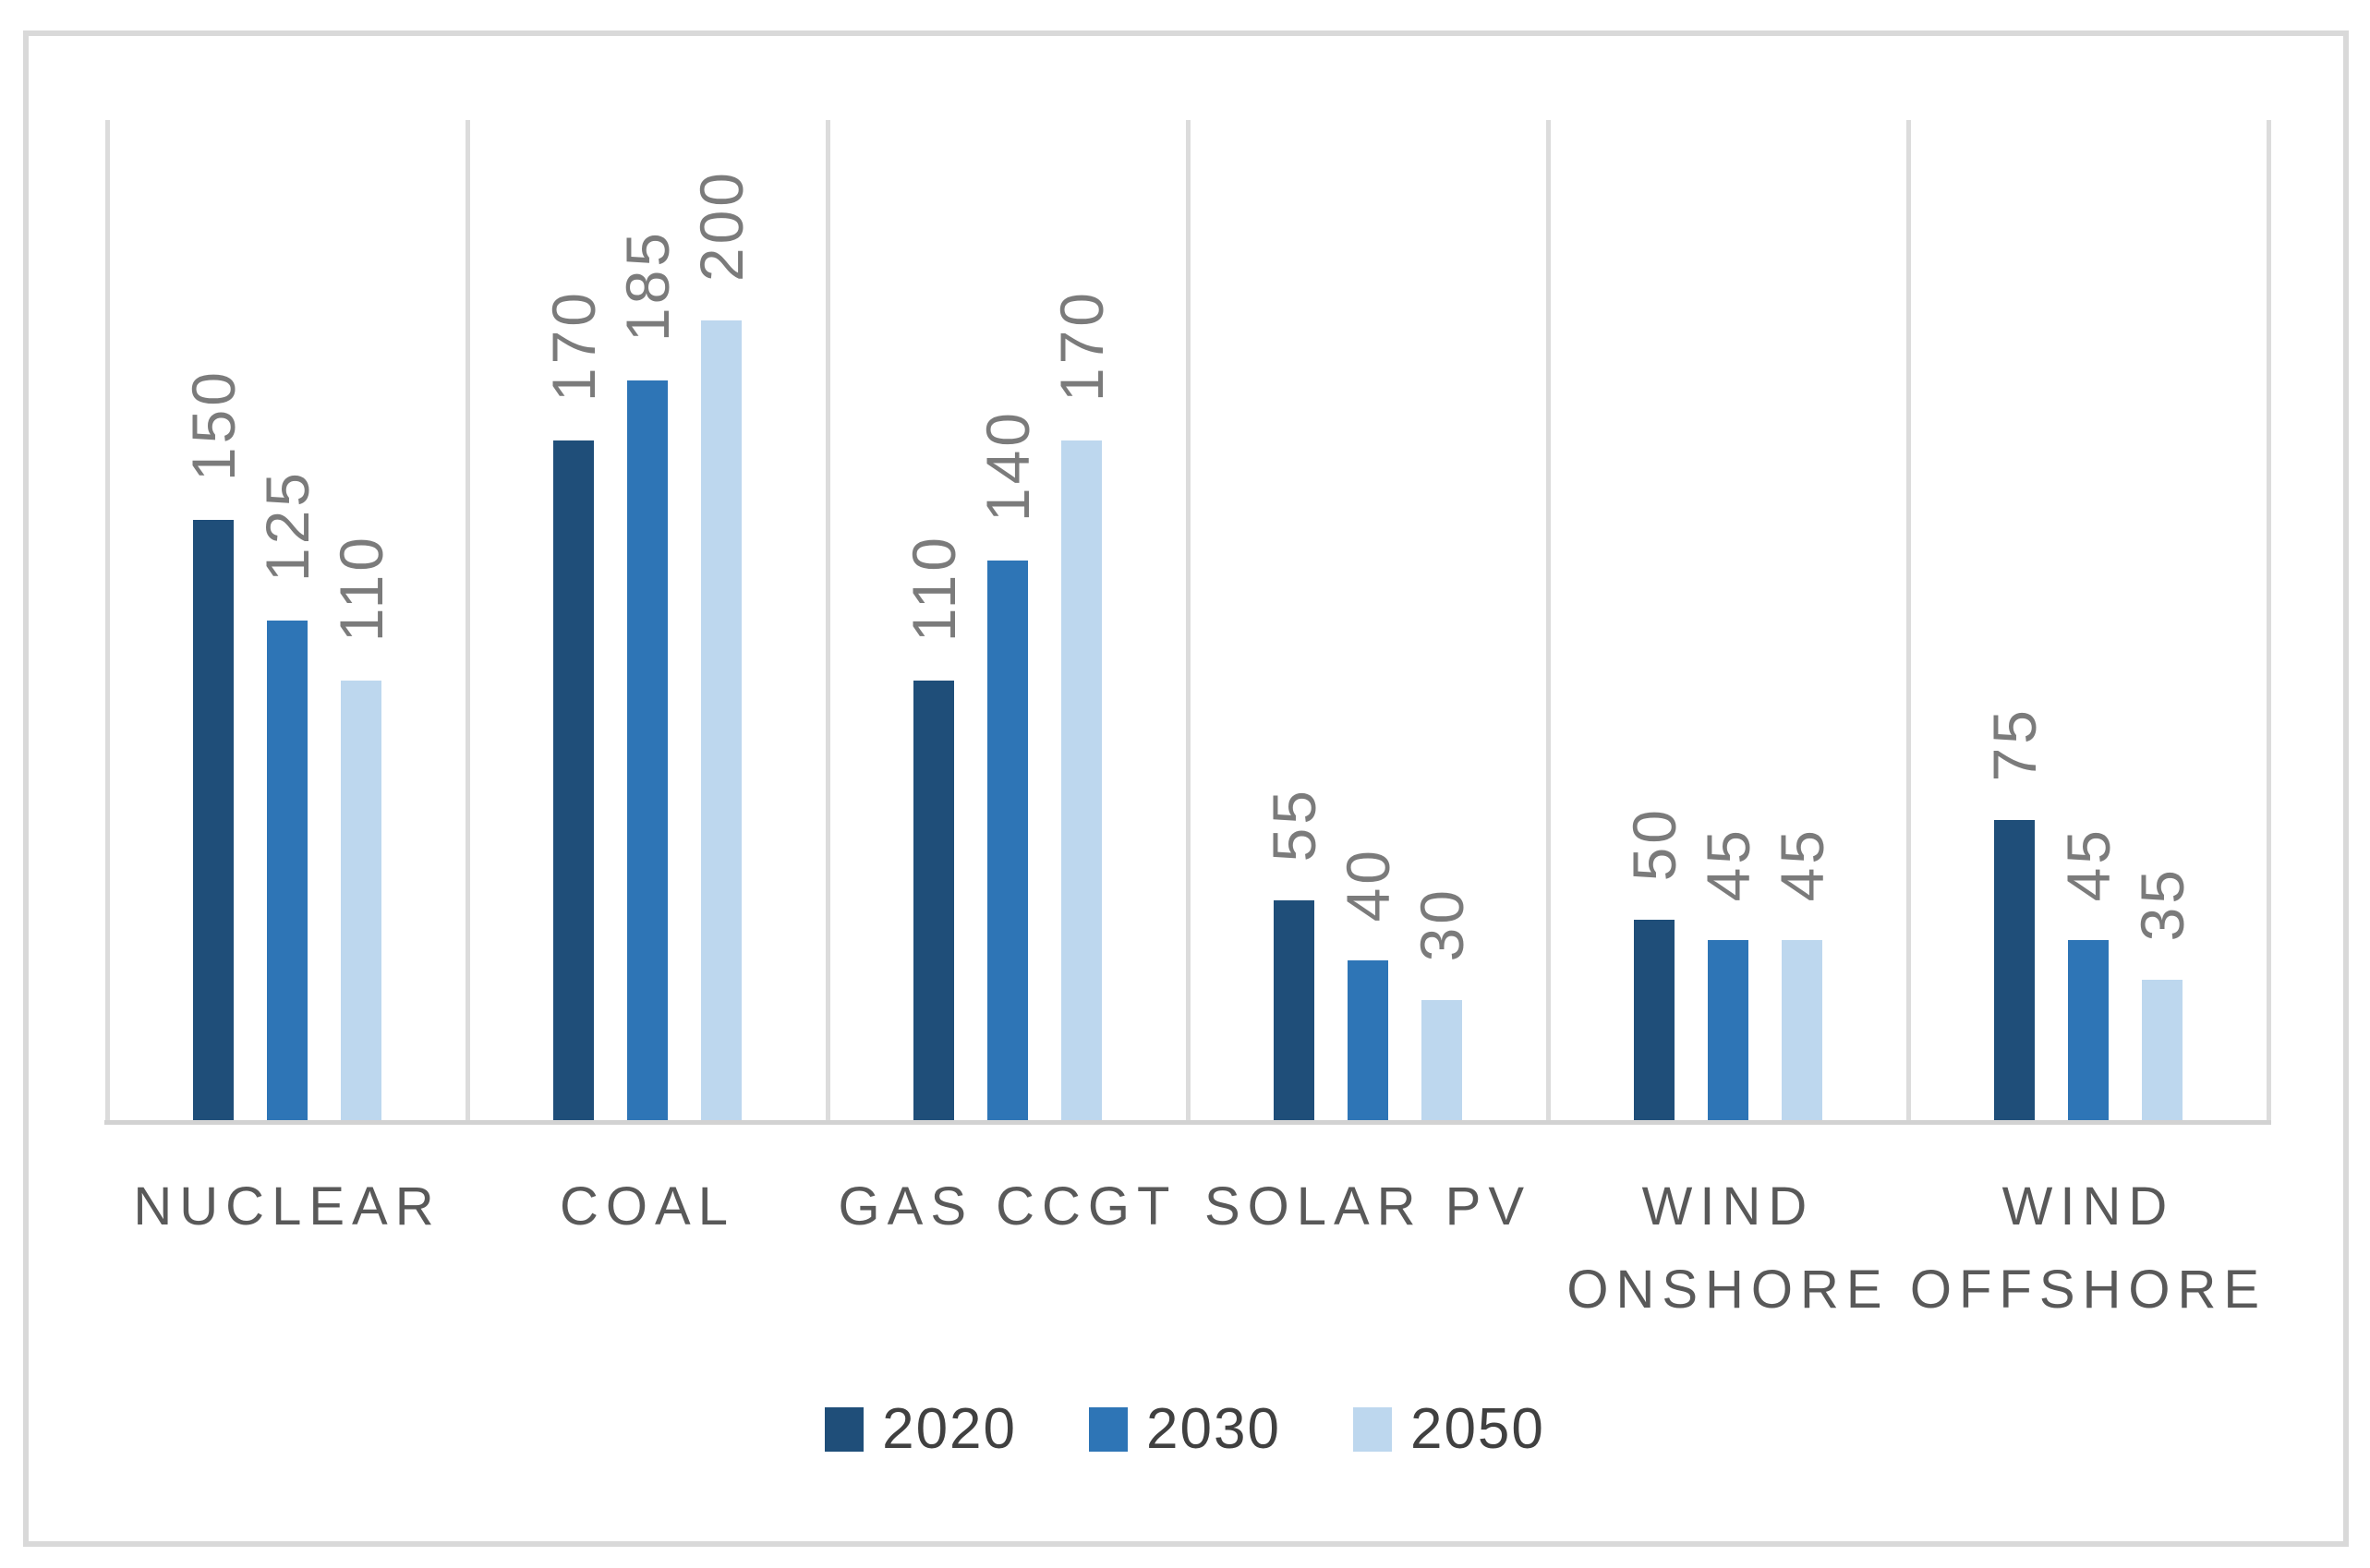  Describe the element at coordinates (287, 1206) in the screenshot. I see `category-label: NUCLEAR` at that location.